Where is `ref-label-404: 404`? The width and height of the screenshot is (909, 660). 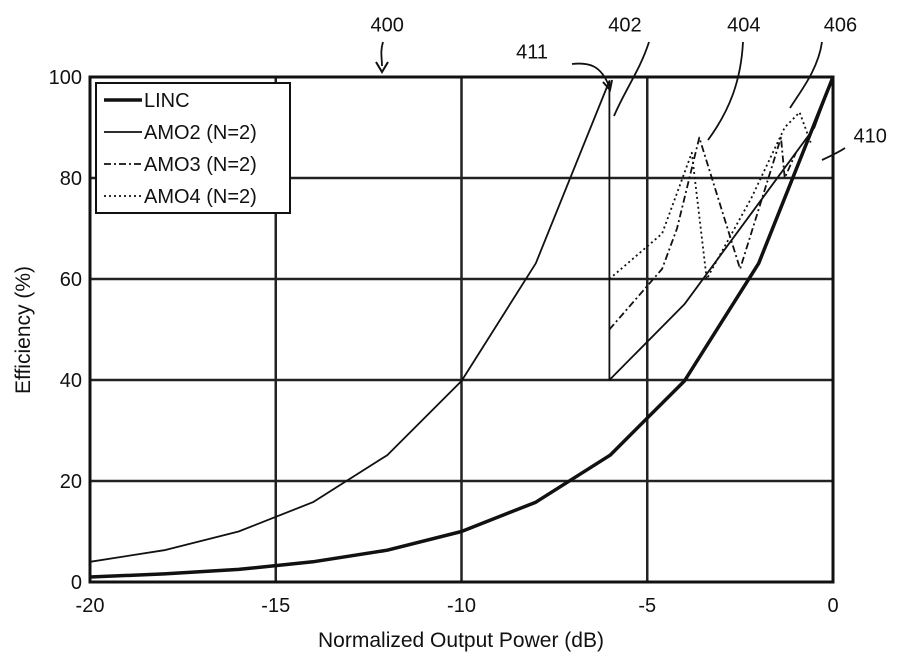 ref-label-404: 404 is located at coordinates (743, 26).